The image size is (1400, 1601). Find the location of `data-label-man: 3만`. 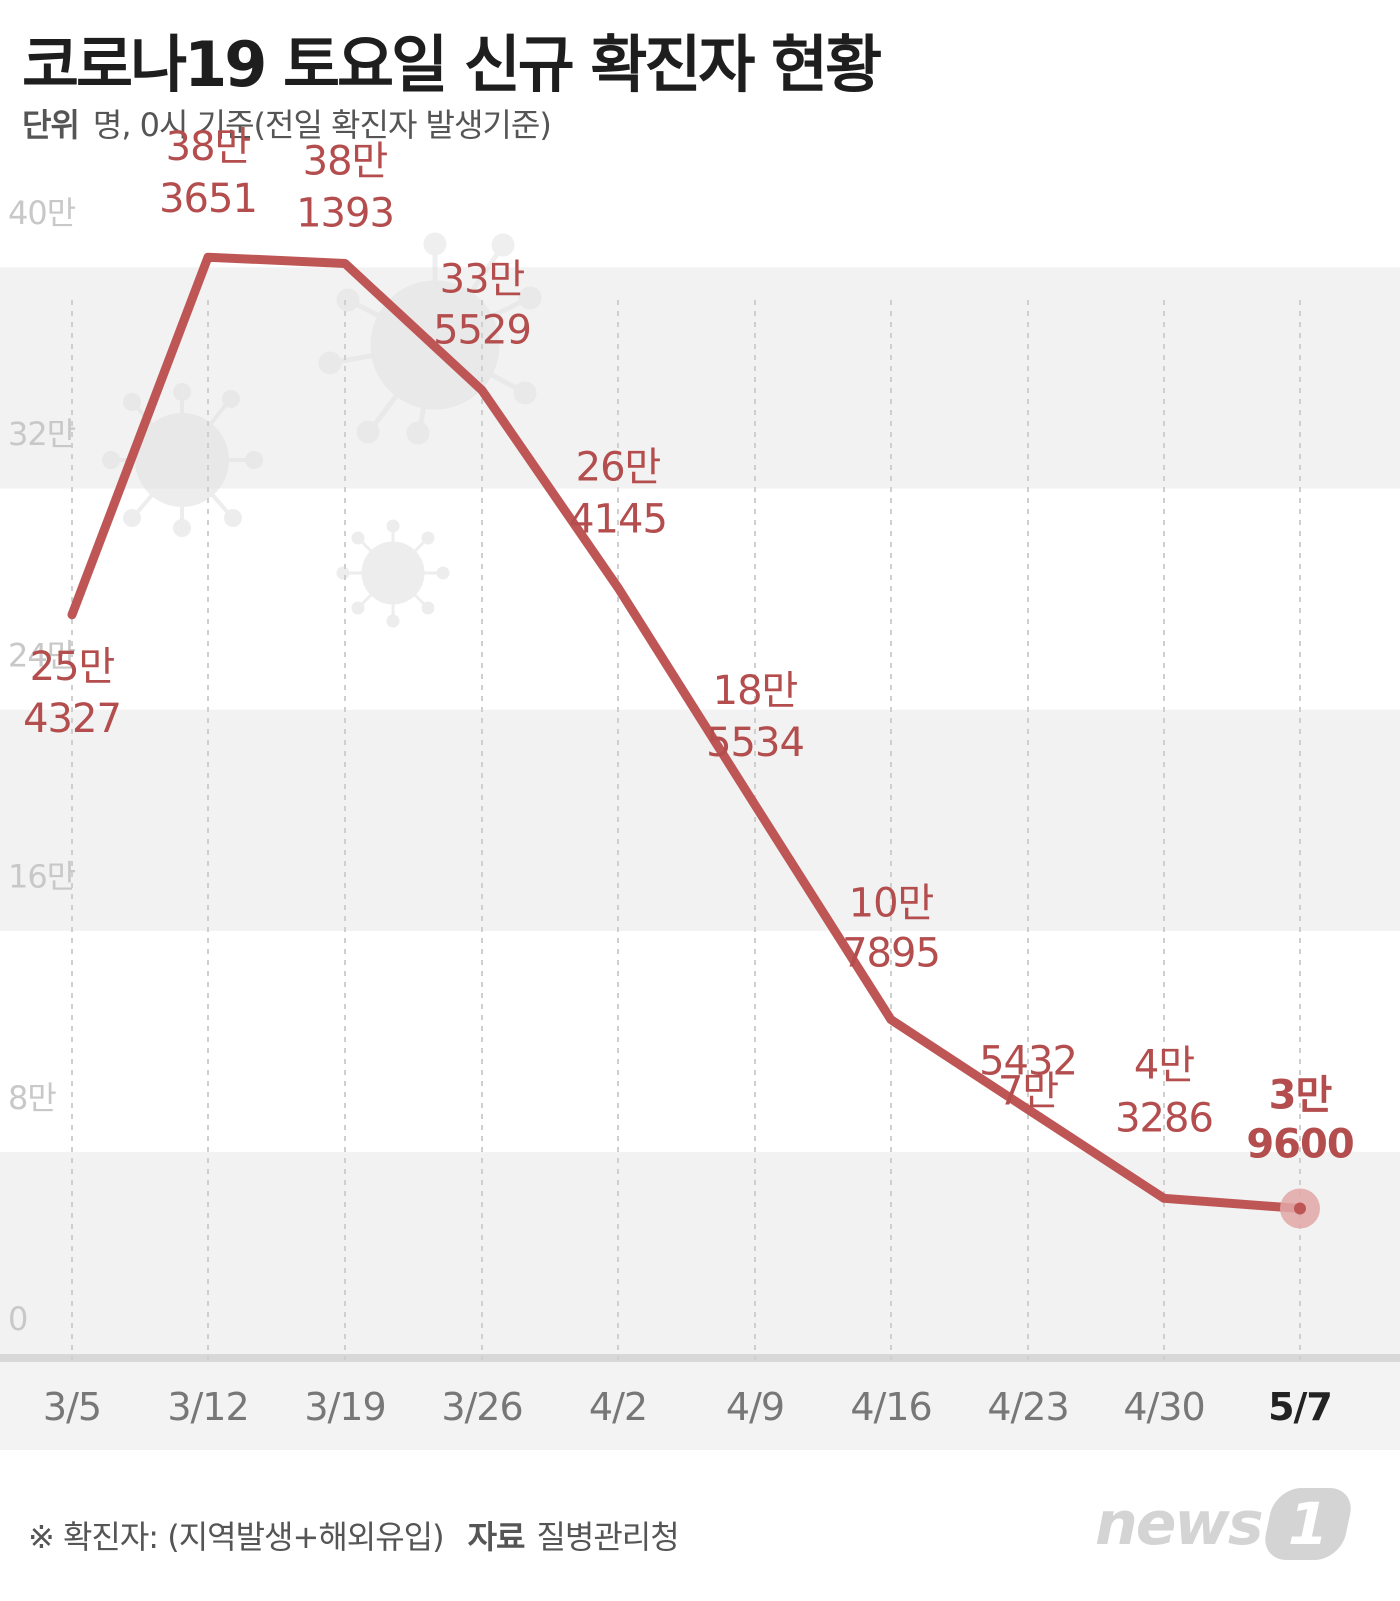

data-label-man: 3만 is located at coordinates (1301, 1096).